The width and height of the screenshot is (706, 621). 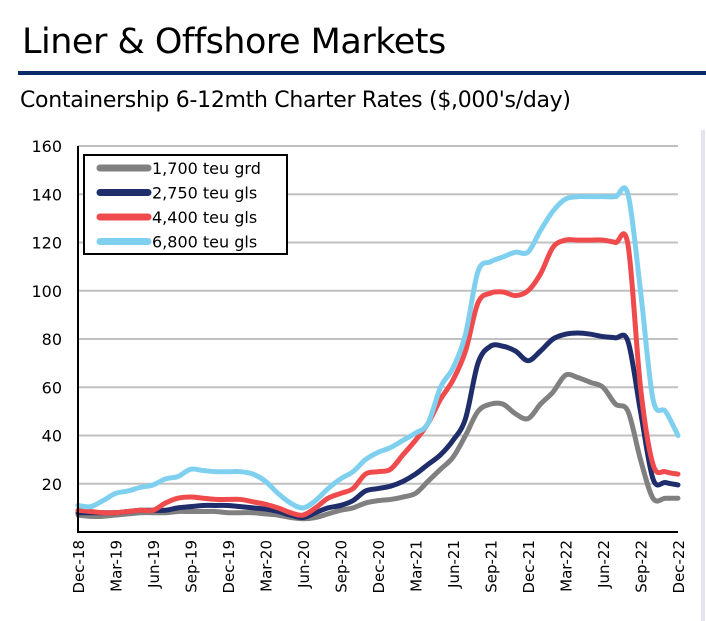 I want to click on y-tick-label: 80, so click(x=52, y=339).